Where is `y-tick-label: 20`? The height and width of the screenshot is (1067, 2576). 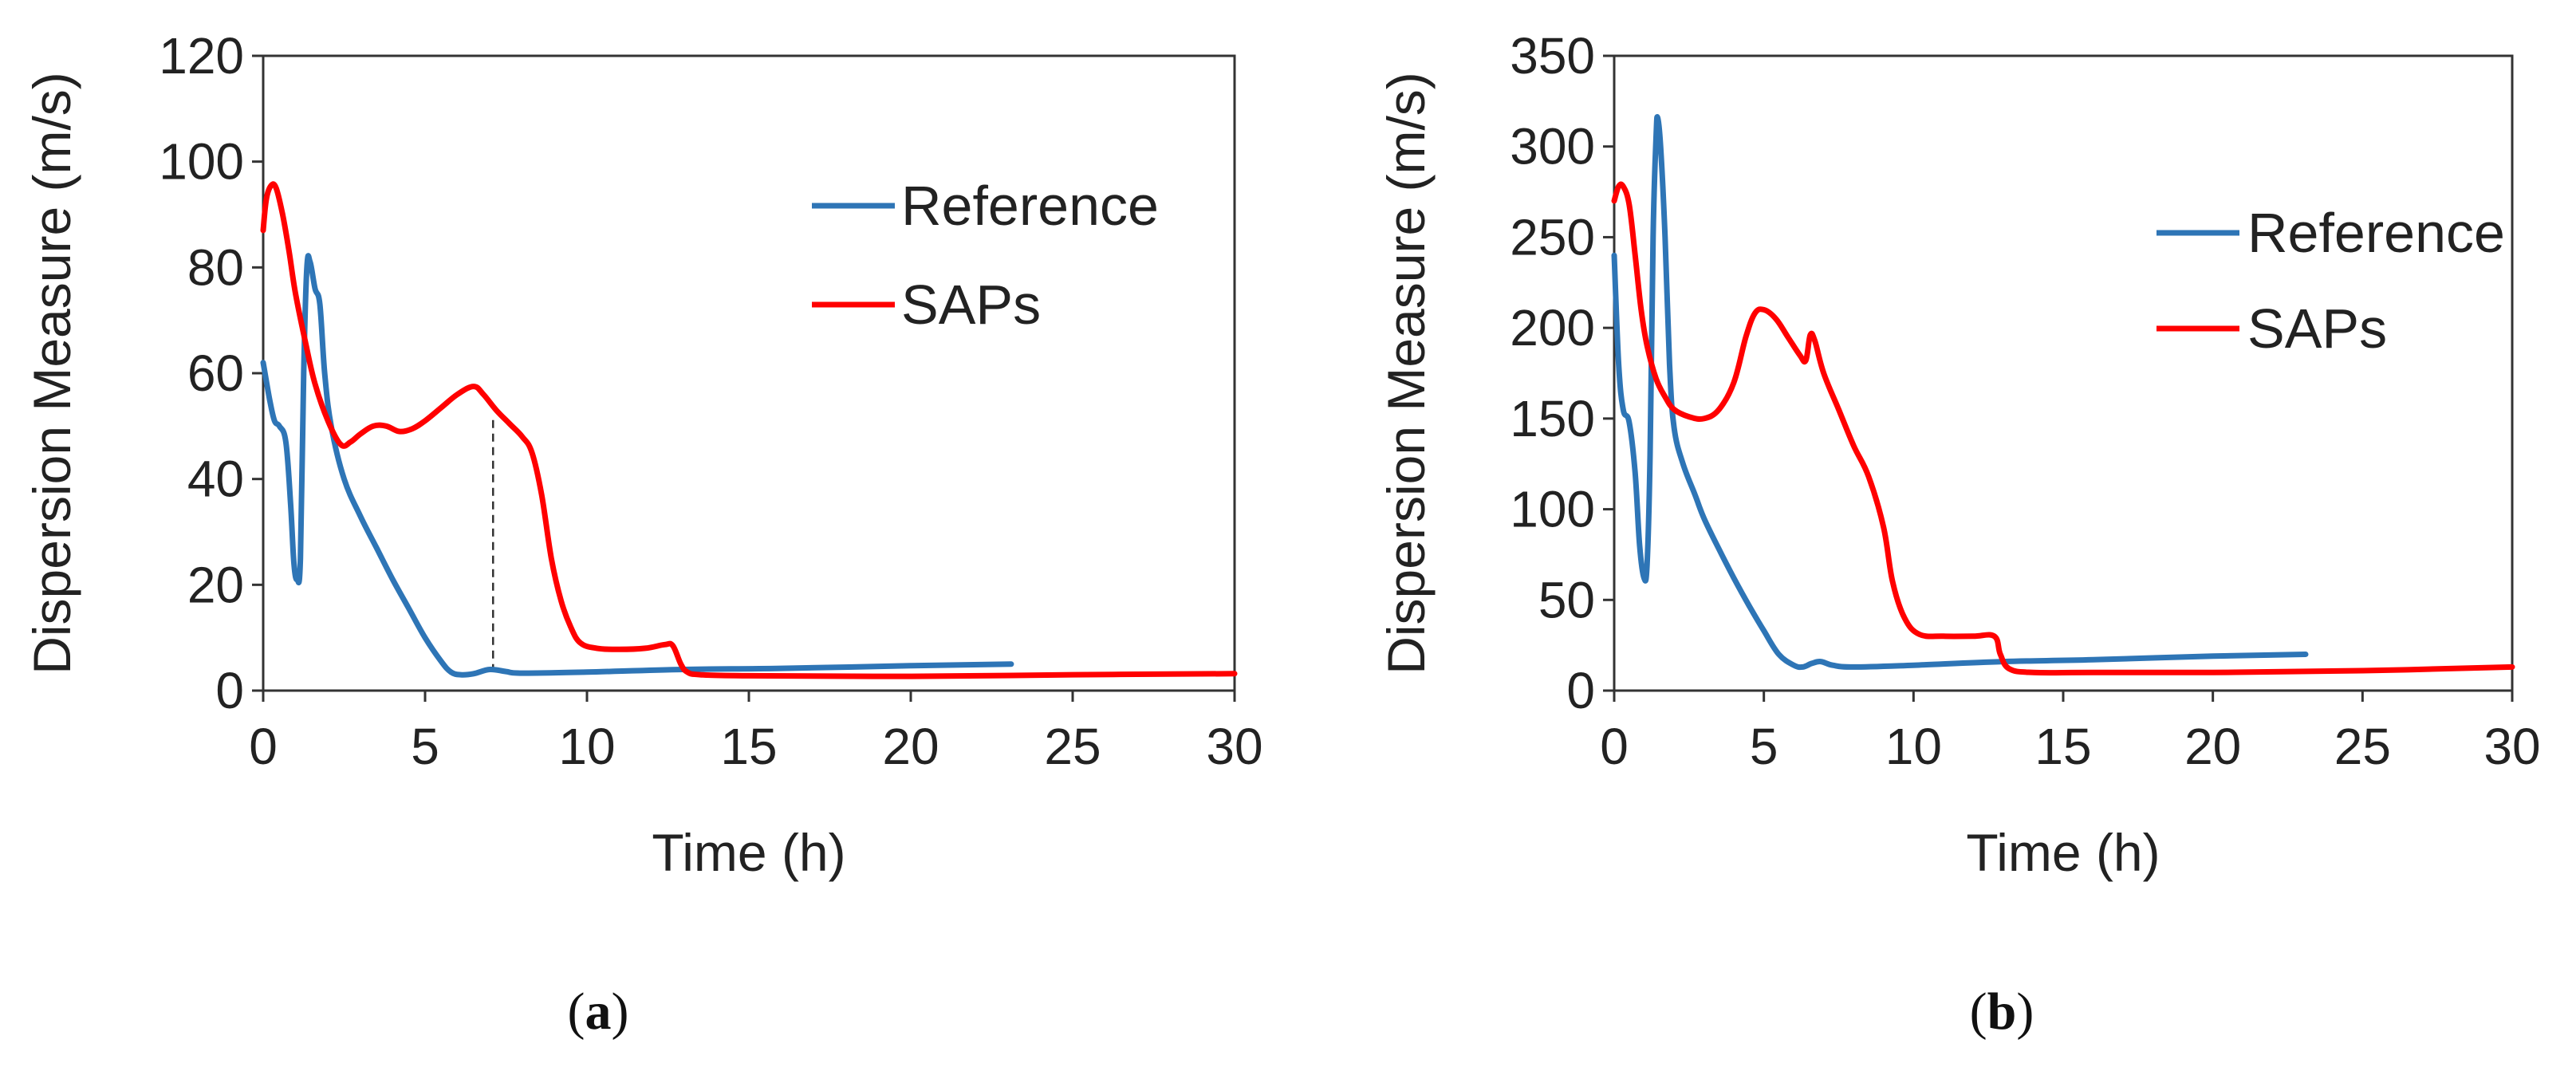
y-tick-label: 20 is located at coordinates (215, 584).